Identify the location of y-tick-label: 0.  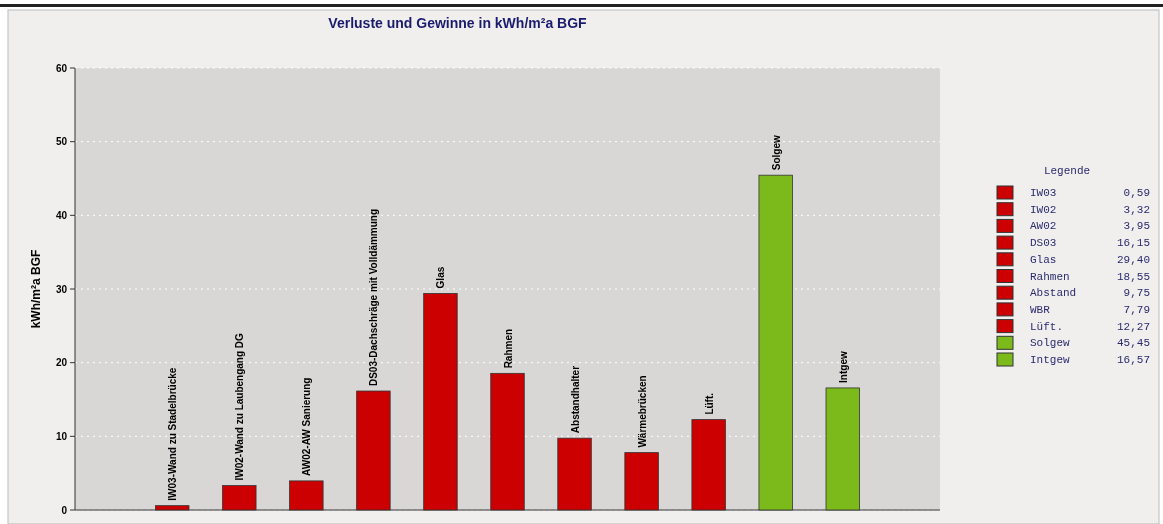
(64, 510).